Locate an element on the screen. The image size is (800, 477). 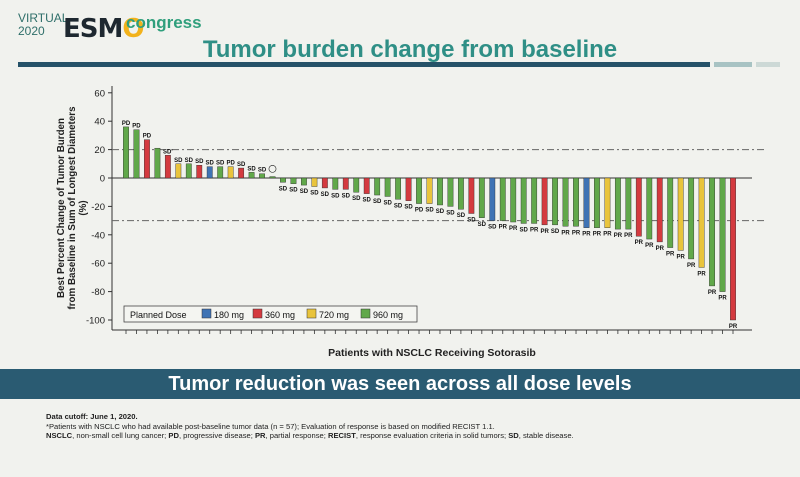
y-axis-title-line: (%) is located at coordinates (83, 207).